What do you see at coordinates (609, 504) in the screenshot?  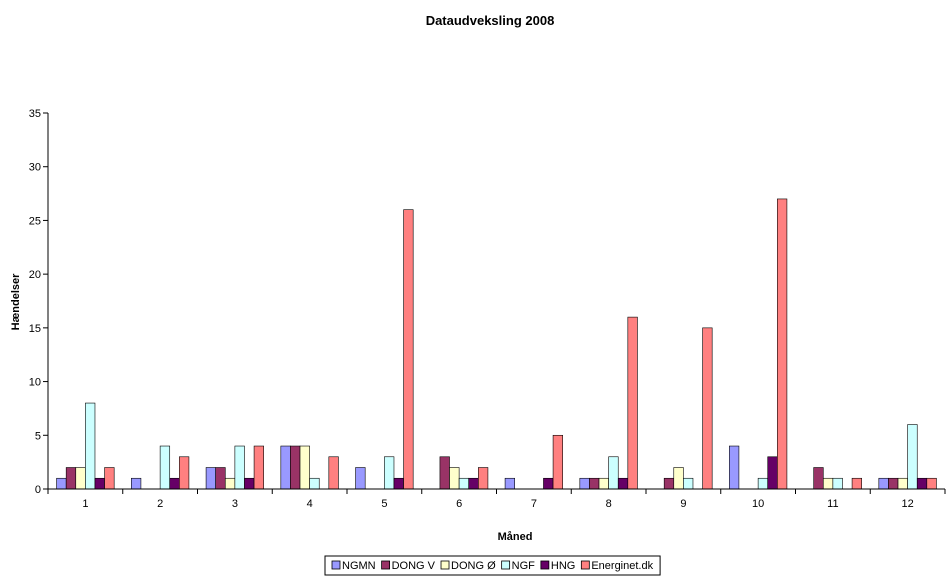 I see `x-tick-label: 8` at bounding box center [609, 504].